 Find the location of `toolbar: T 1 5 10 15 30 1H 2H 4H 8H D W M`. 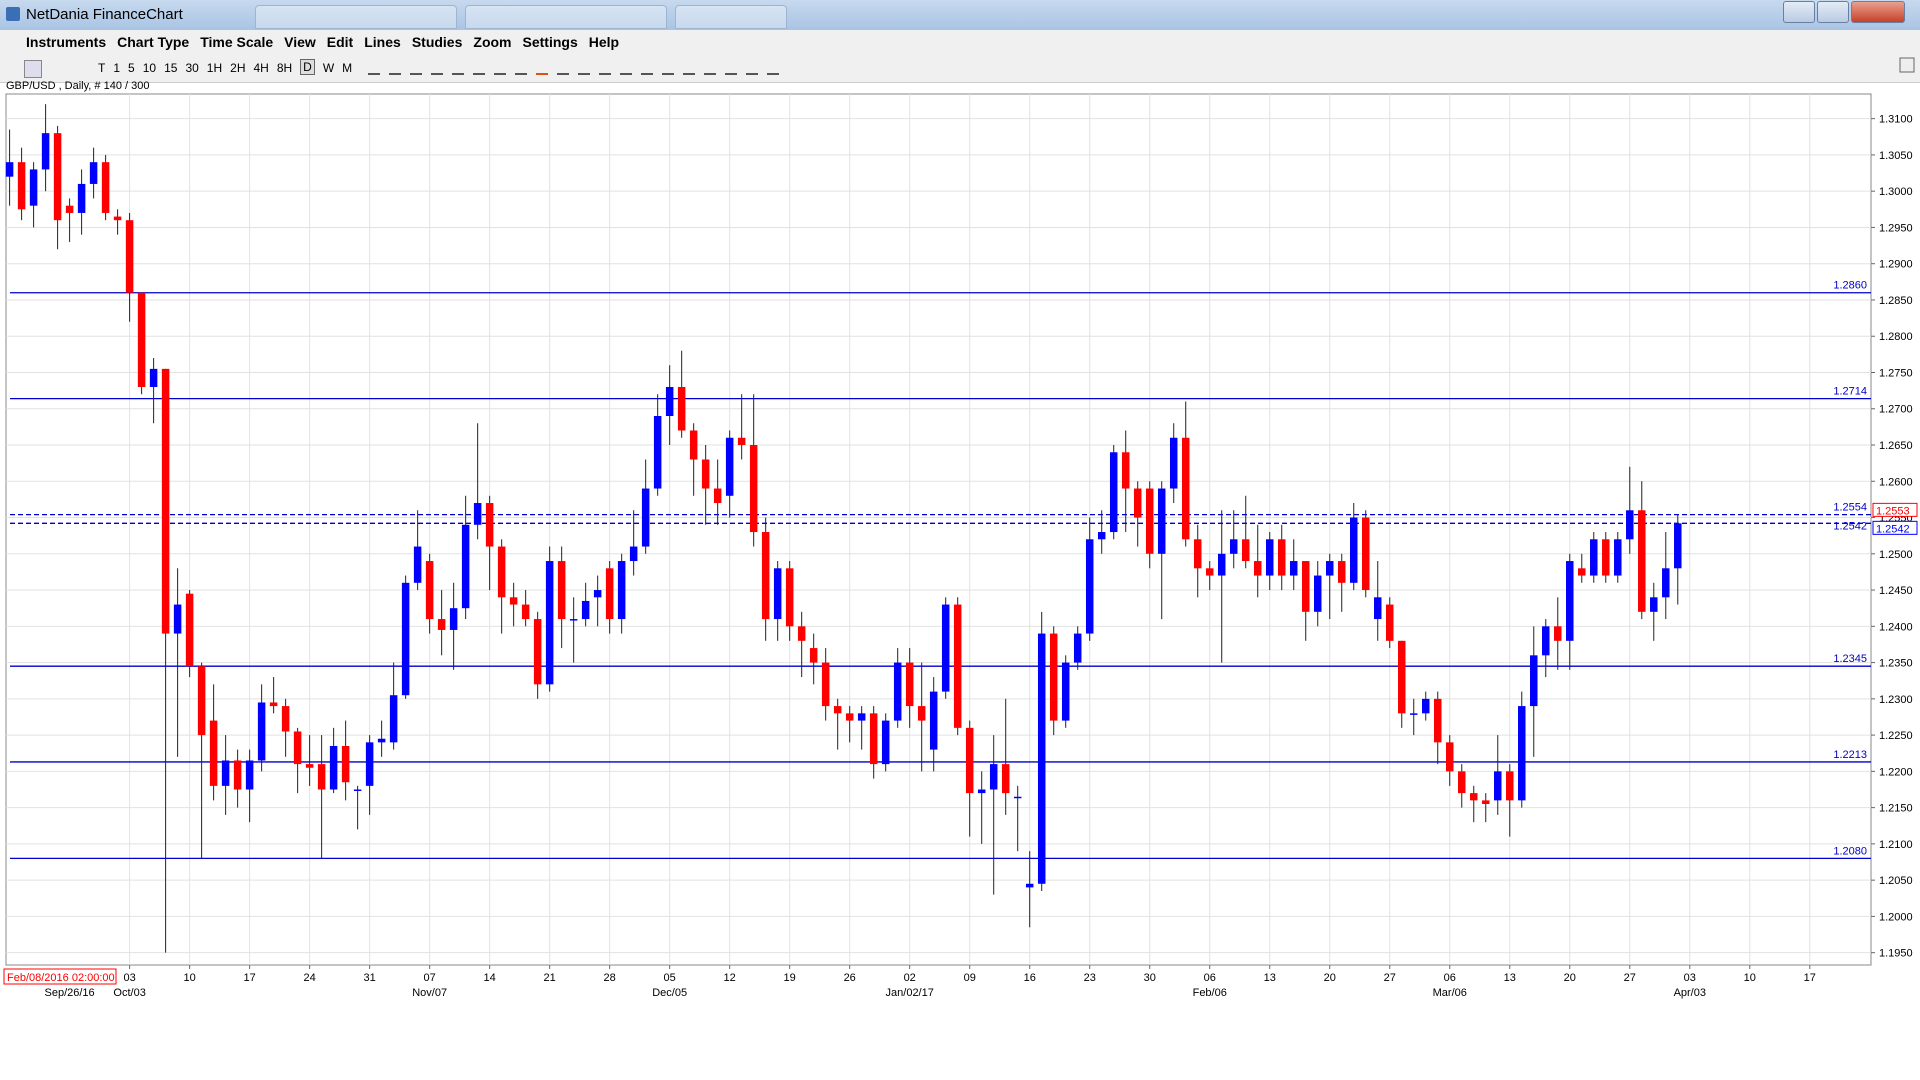

toolbar: T 1 5 10 15 30 1H 2H 4H 8H D W M is located at coordinates (960, 68).